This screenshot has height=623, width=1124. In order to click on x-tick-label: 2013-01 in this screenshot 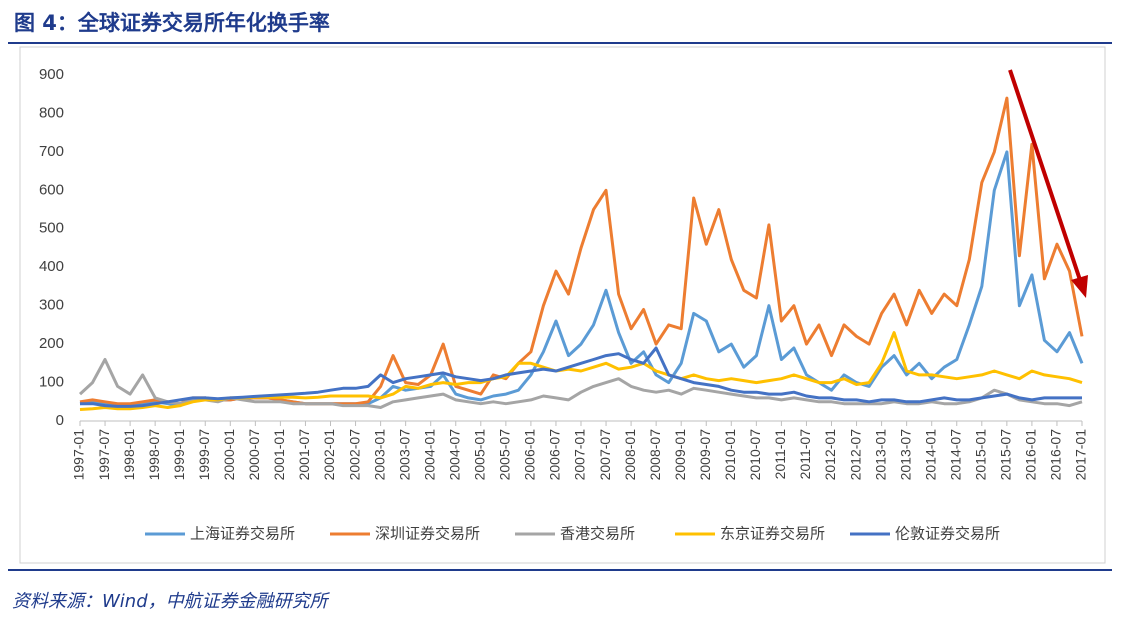, I will do `click(880, 455)`.